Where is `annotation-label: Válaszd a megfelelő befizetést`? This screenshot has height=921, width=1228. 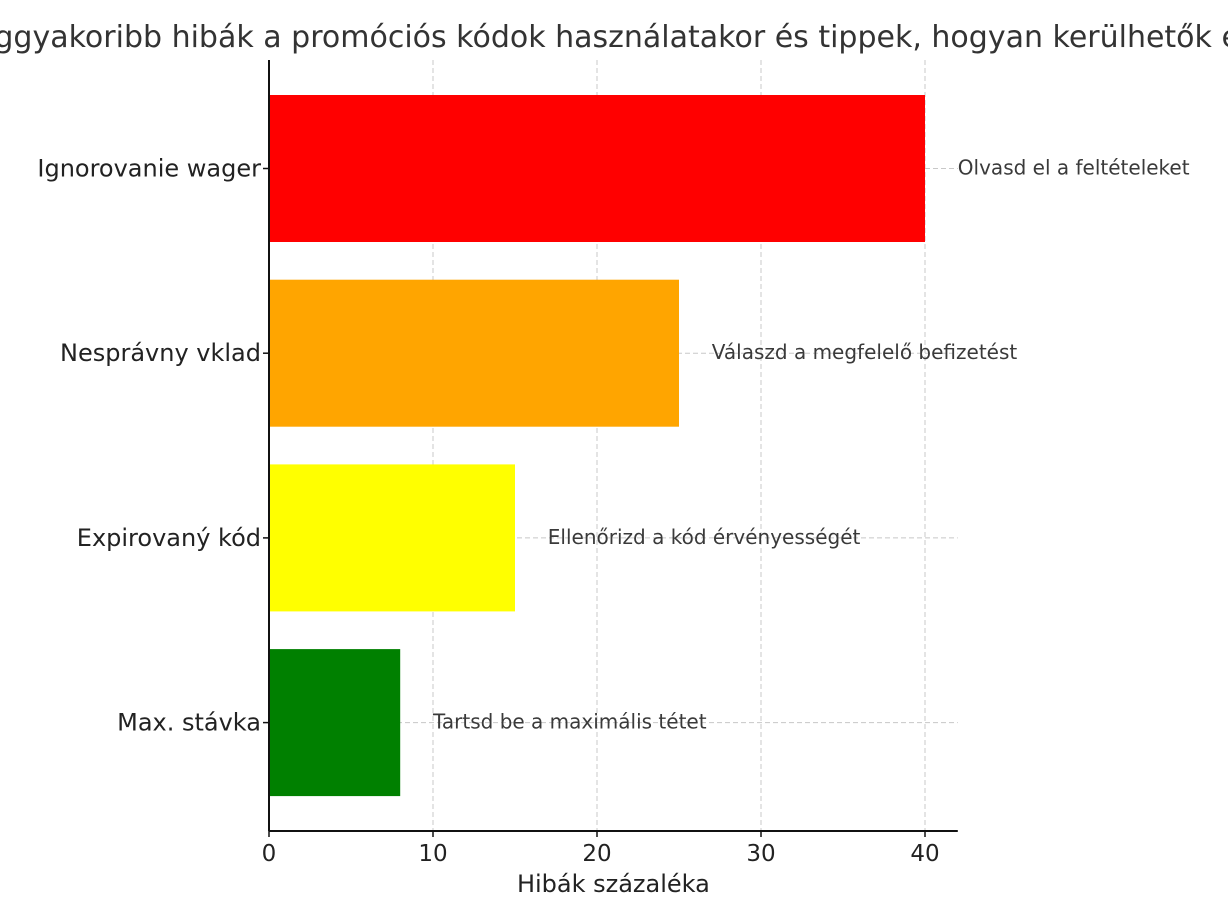 annotation-label: Válaszd a megfelelő befizetést is located at coordinates (865, 352).